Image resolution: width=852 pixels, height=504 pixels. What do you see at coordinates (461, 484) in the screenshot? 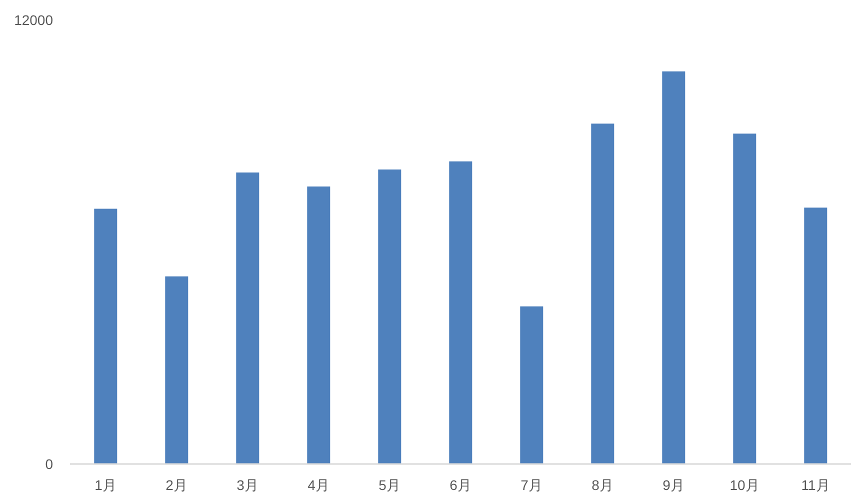
I see `x-tick-label: 6月` at bounding box center [461, 484].